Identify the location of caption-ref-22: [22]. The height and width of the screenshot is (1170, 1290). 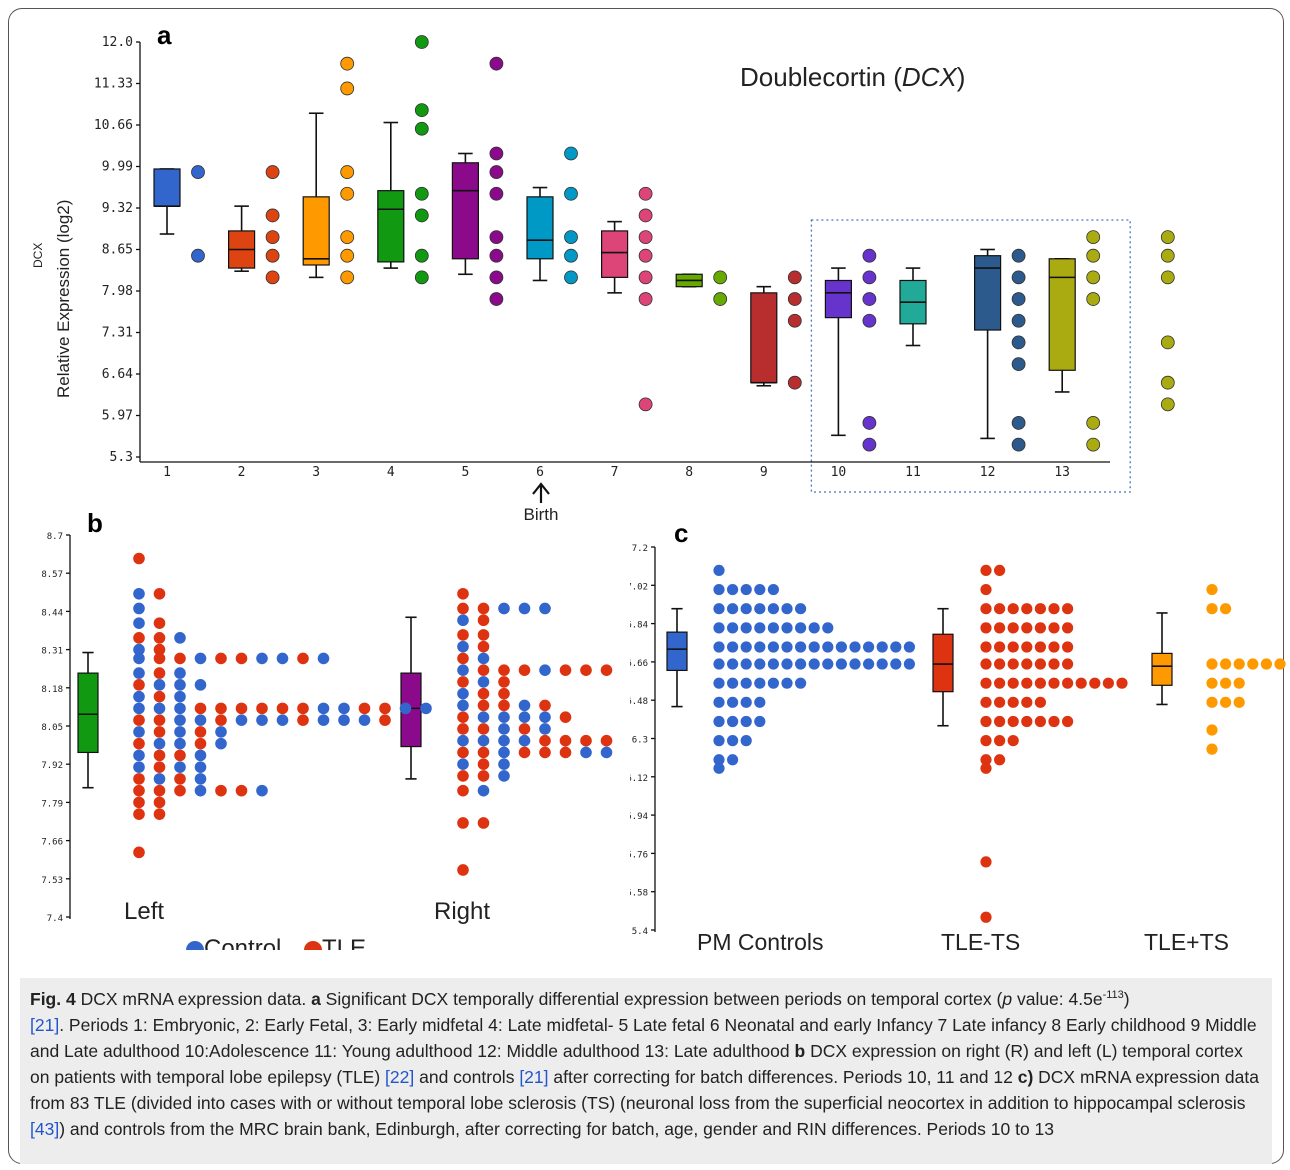
(400, 1076).